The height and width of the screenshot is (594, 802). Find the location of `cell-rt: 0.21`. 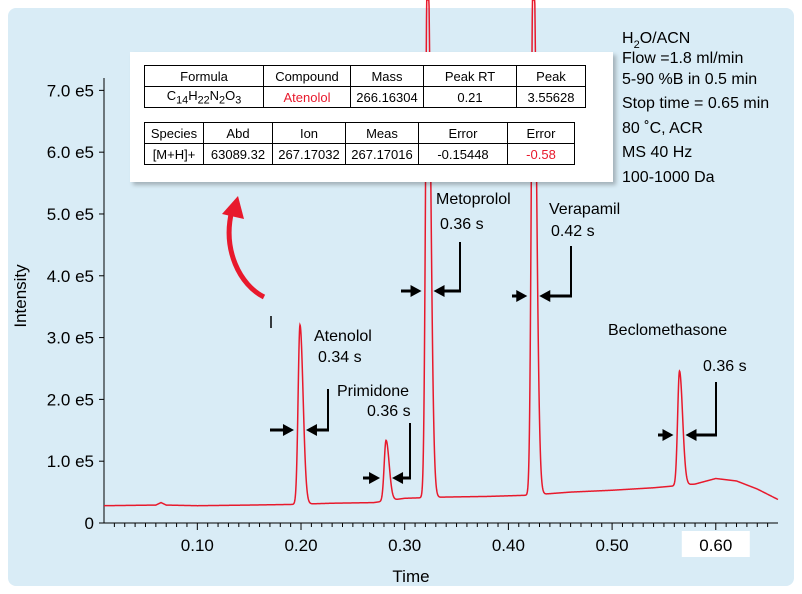

cell-rt: 0.21 is located at coordinates (470, 97).